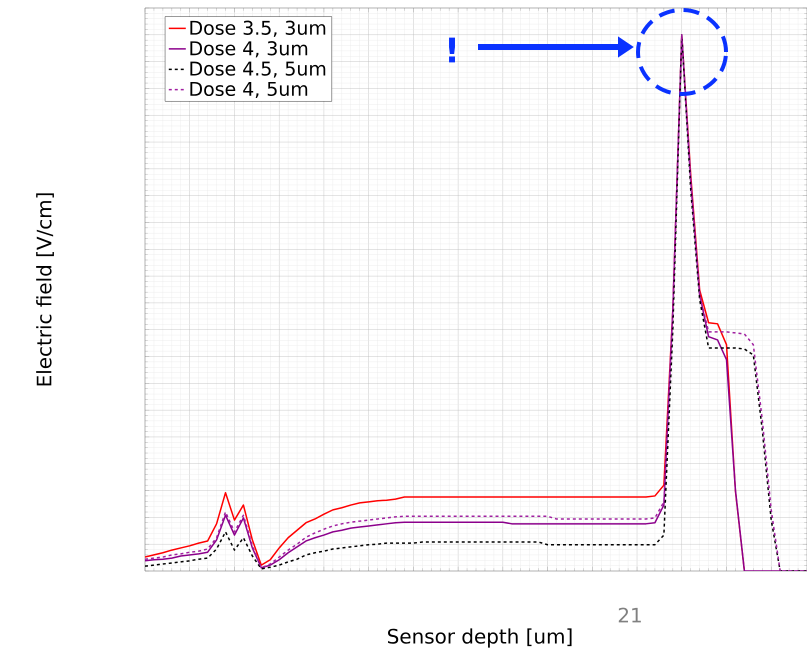  What do you see at coordinates (45, 289) in the screenshot?
I see `y-axis-title: Electric field [V/cm]` at bounding box center [45, 289].